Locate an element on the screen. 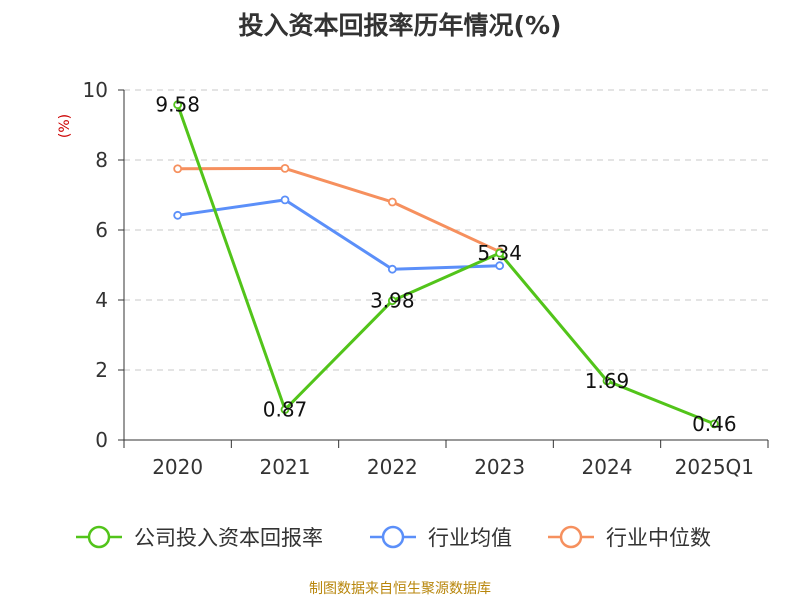 The width and height of the screenshot is (800, 600). data-label: 0.46 is located at coordinates (714, 424).